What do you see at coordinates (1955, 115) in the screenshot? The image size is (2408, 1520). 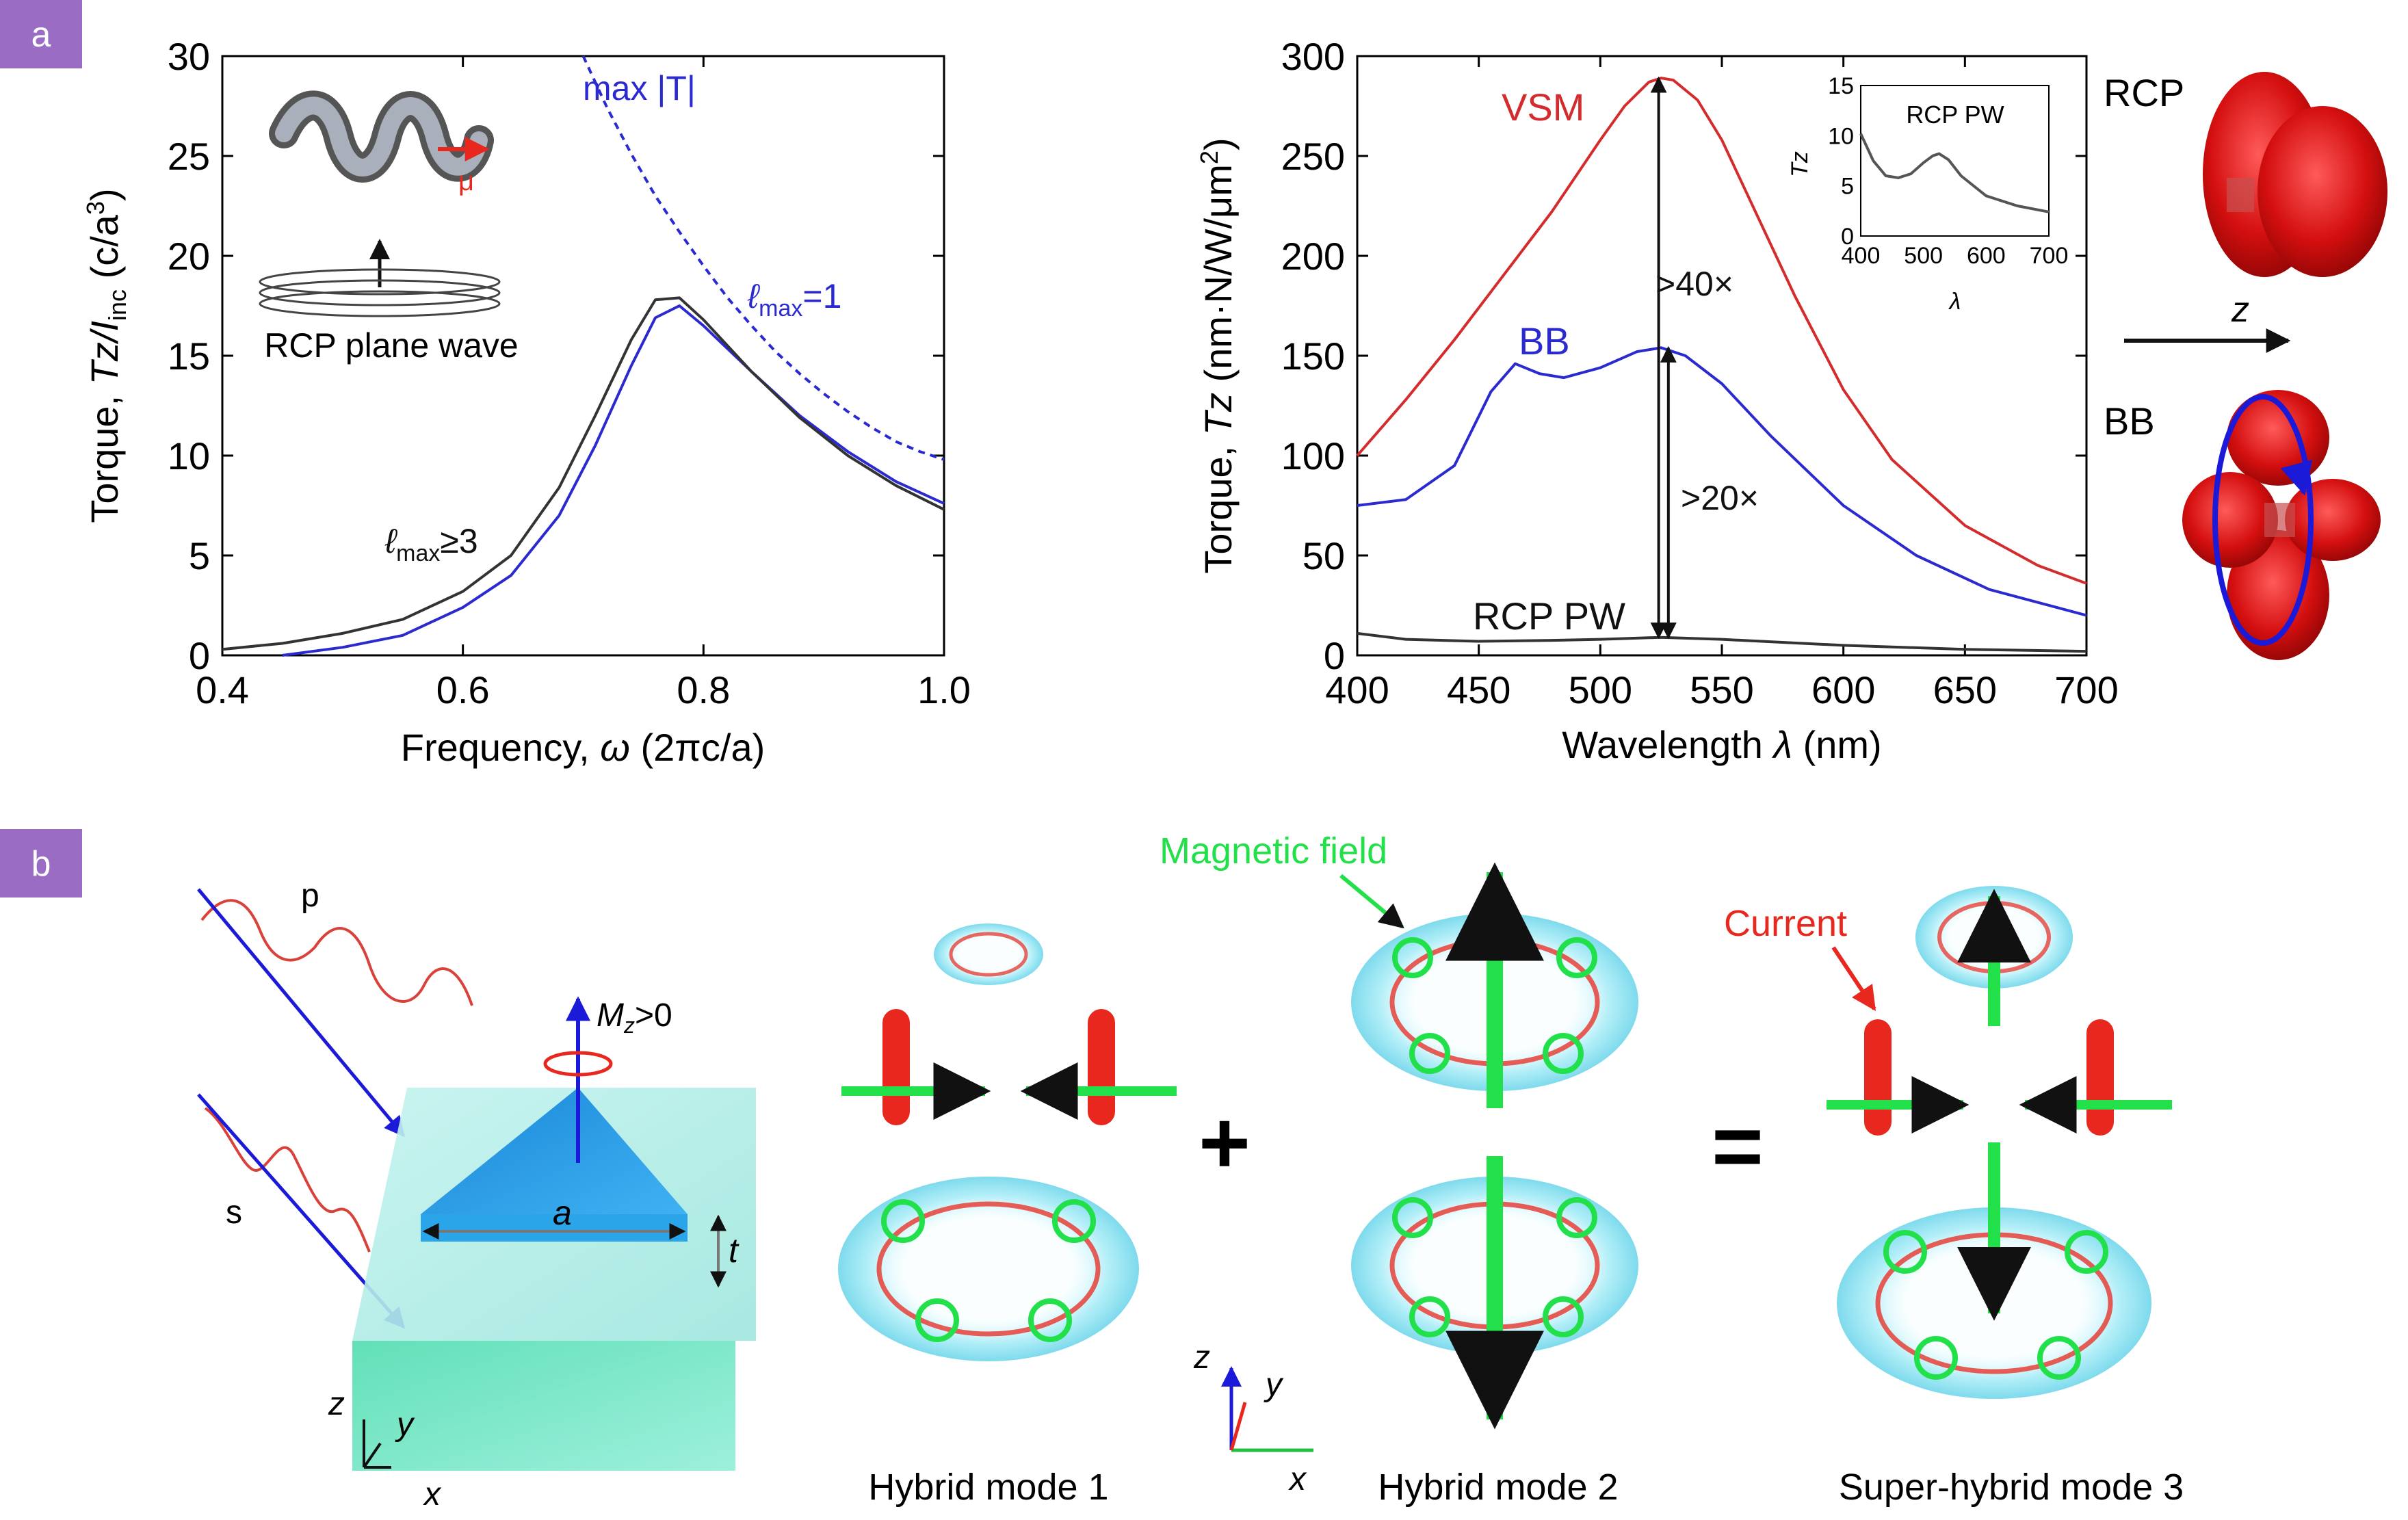 I see `inset-text: RCP PW` at bounding box center [1955, 115].